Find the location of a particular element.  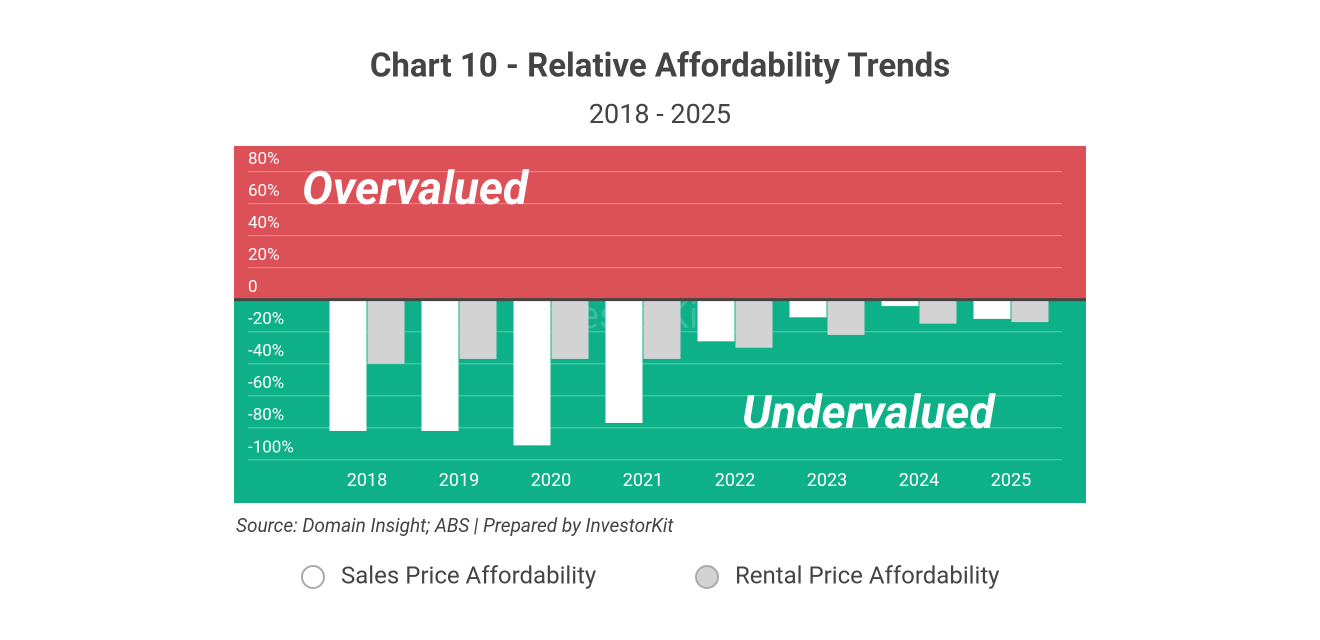

y-tick-label: 0 is located at coordinates (253, 287).